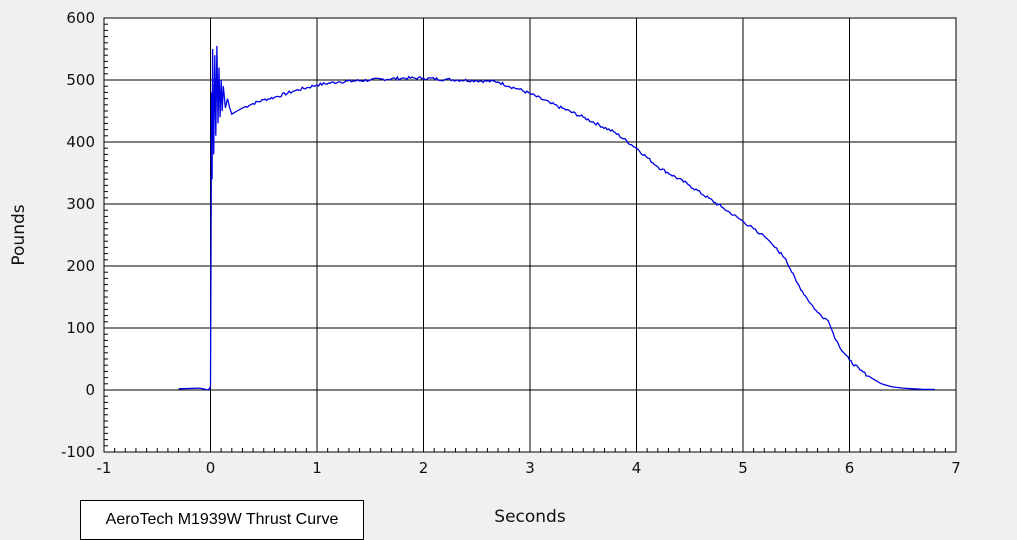 This screenshot has height=540, width=1017. I want to click on y-axis-title: Pounds, so click(19, 234).